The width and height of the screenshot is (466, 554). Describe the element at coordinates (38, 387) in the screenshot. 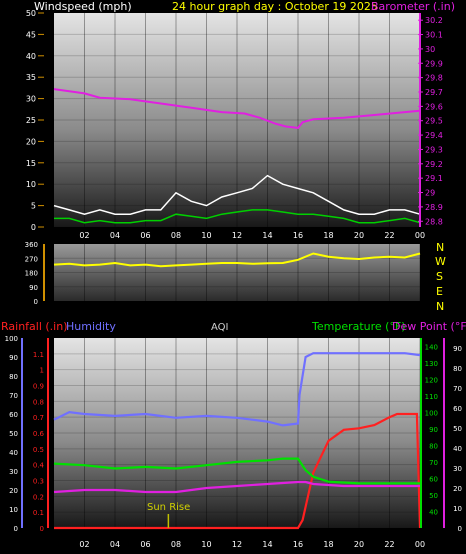

I see `rain-y-tick-label: 0.9` at that location.